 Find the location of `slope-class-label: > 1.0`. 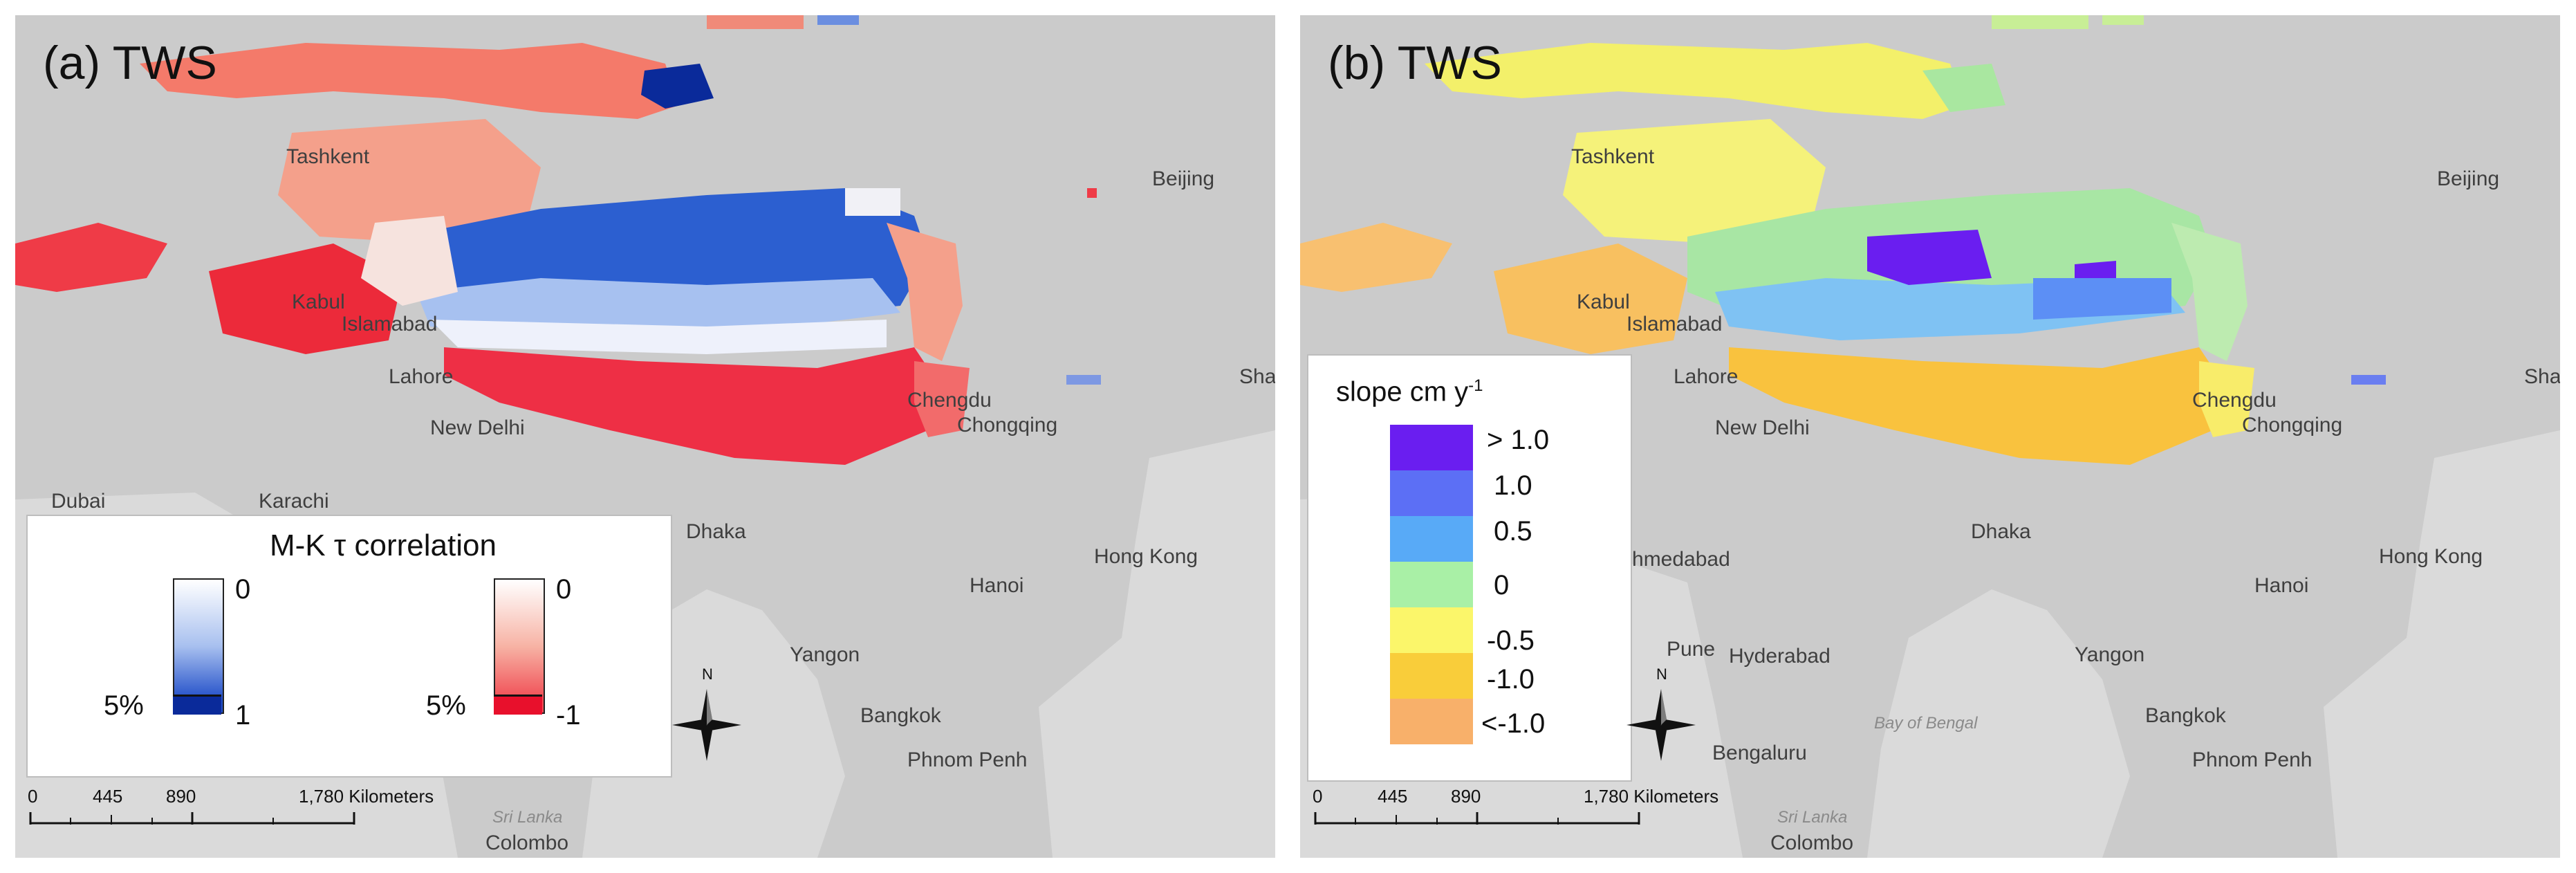

slope-class-label: > 1.0 is located at coordinates (1518, 440).